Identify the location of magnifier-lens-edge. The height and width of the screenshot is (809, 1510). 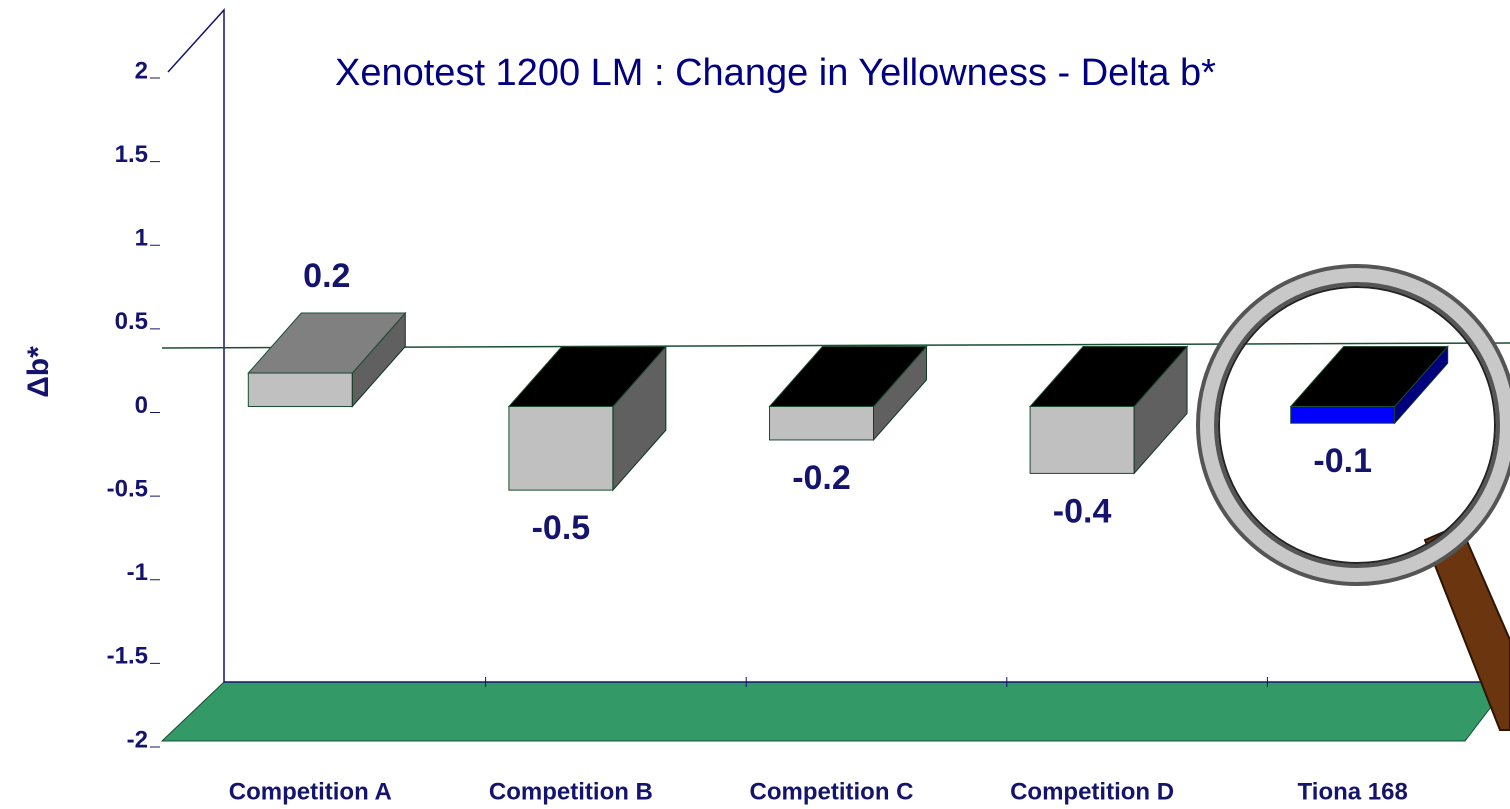
(1357, 425).